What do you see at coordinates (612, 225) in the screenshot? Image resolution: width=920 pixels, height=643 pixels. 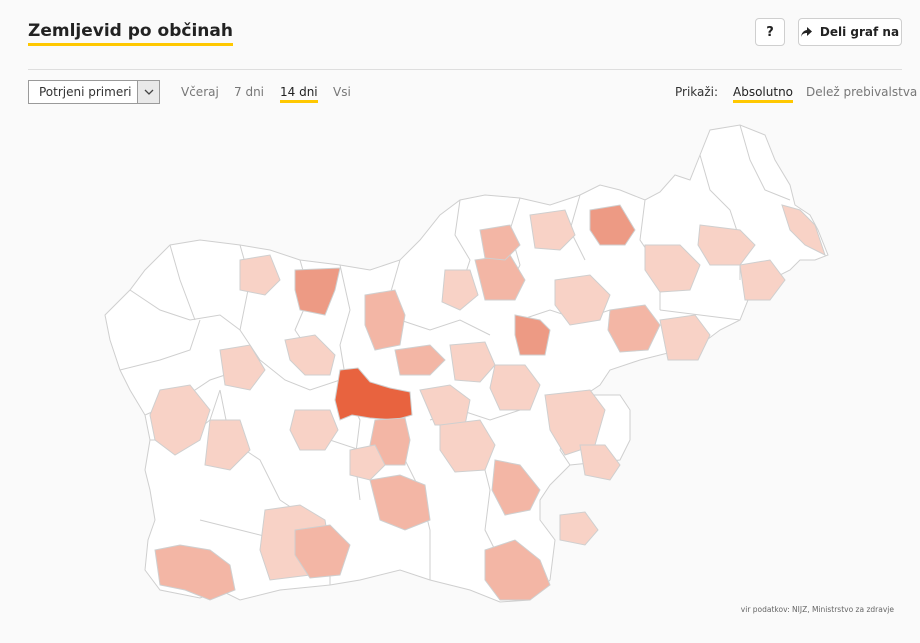 I see `region-maribor` at bounding box center [612, 225].